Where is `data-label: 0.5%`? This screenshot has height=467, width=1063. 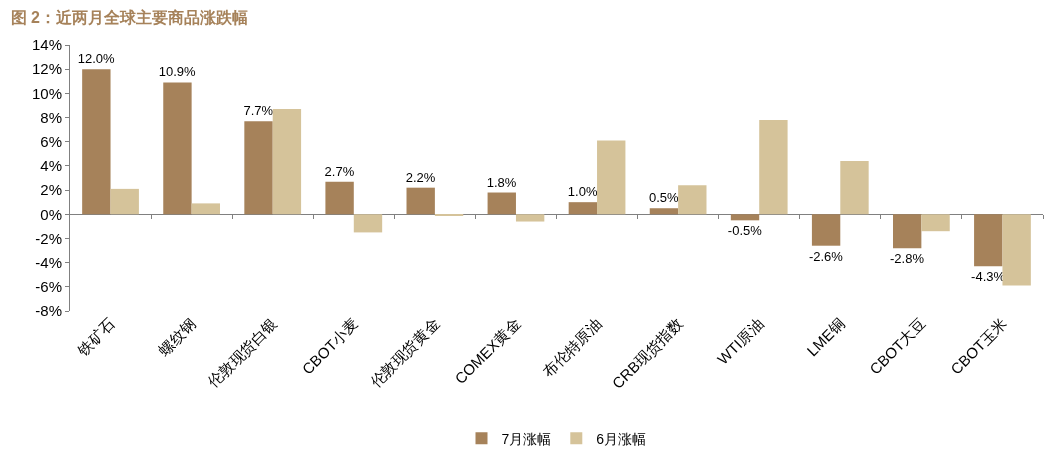
data-label: 0.5% is located at coordinates (663, 198).